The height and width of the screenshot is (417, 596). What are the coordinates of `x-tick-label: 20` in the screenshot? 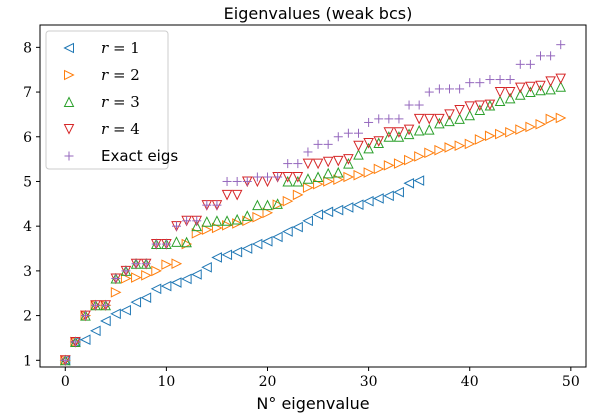 It's located at (268, 382).